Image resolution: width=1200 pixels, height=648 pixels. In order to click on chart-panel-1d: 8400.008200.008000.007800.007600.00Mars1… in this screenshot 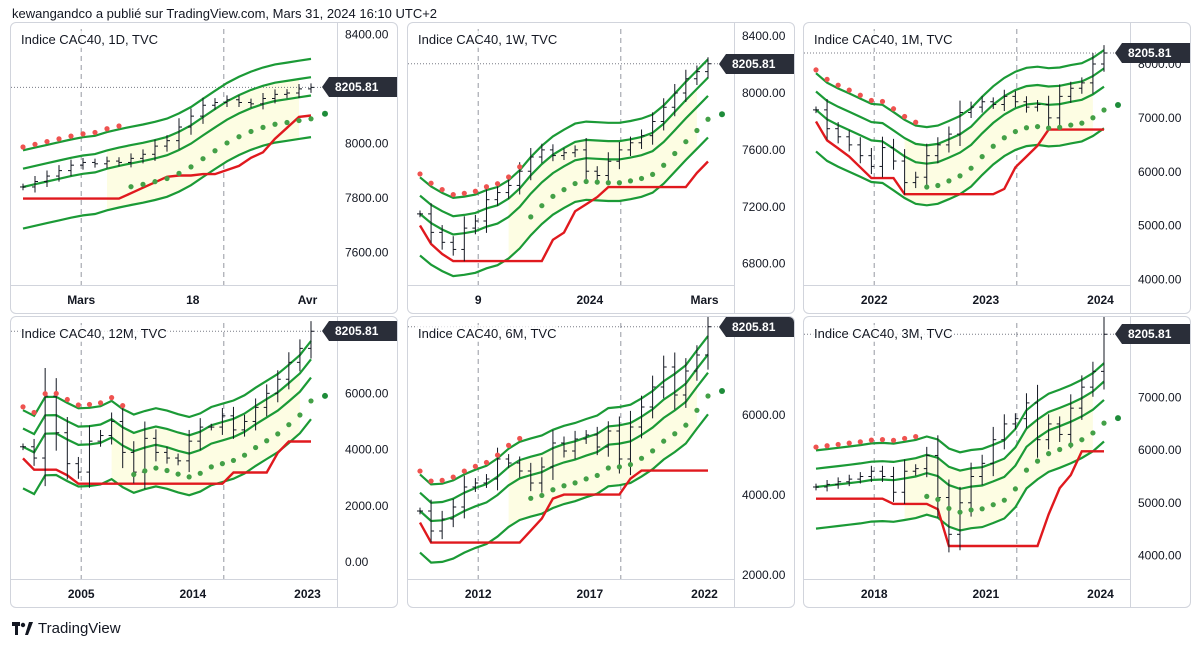, I will do `click(204, 168)`.